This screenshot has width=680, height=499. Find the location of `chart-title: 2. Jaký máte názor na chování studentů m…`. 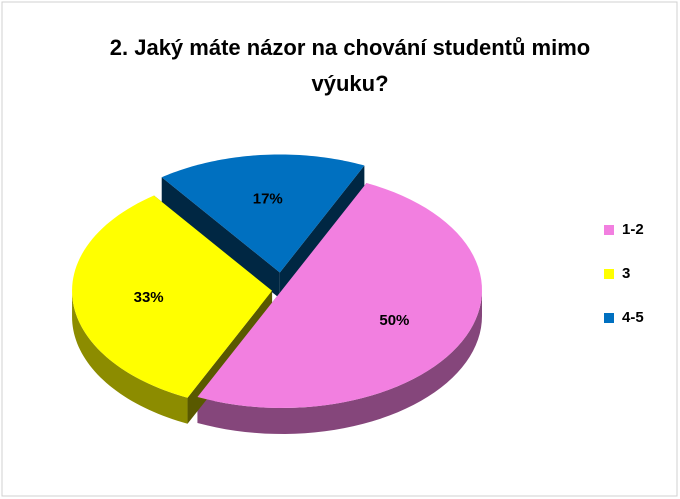

chart-title: 2. Jaký máte názor na chování studentů m… is located at coordinates (350, 65).